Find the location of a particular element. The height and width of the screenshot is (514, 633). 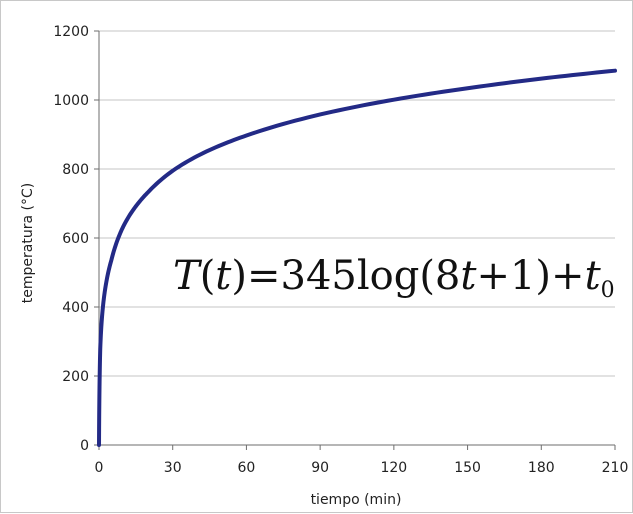

x-tick-label: 0 is located at coordinates (99, 468).